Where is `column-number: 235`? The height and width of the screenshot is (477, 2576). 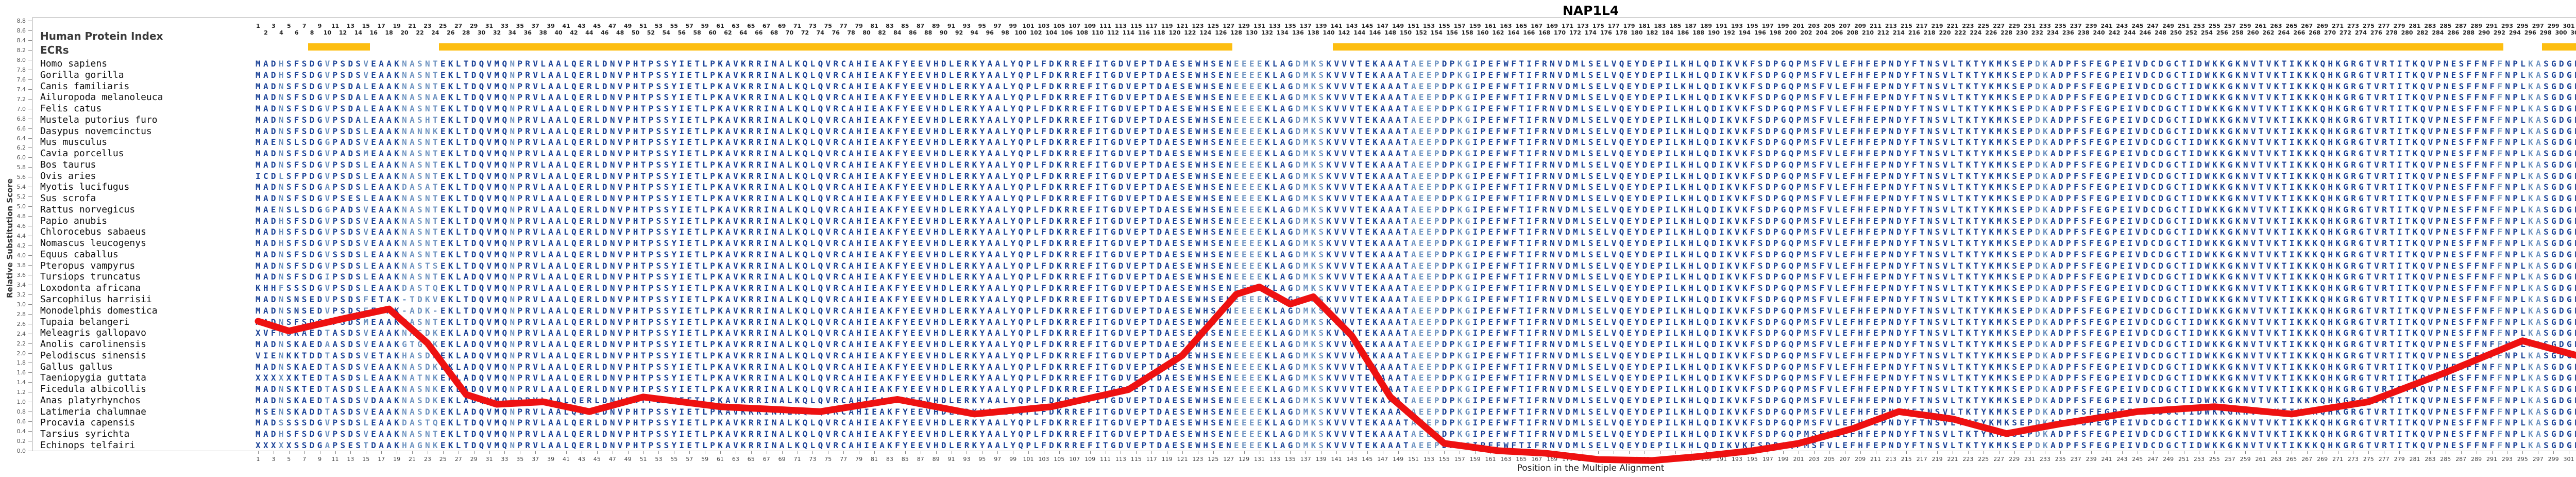 column-number: 235 is located at coordinates (2060, 26).